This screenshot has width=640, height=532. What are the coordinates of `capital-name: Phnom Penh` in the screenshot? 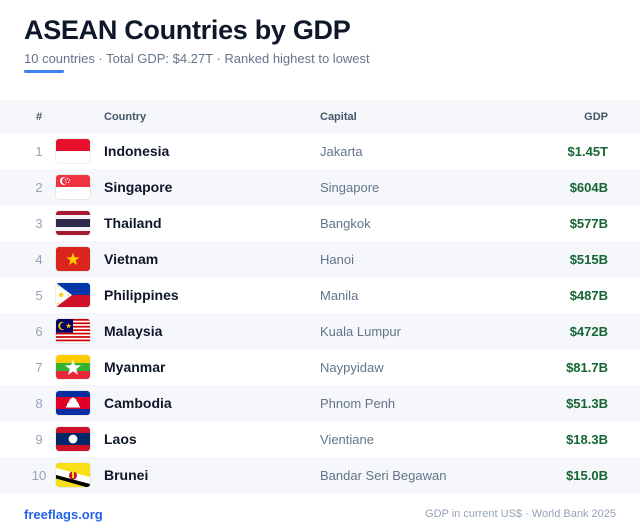 It's located at (358, 403).